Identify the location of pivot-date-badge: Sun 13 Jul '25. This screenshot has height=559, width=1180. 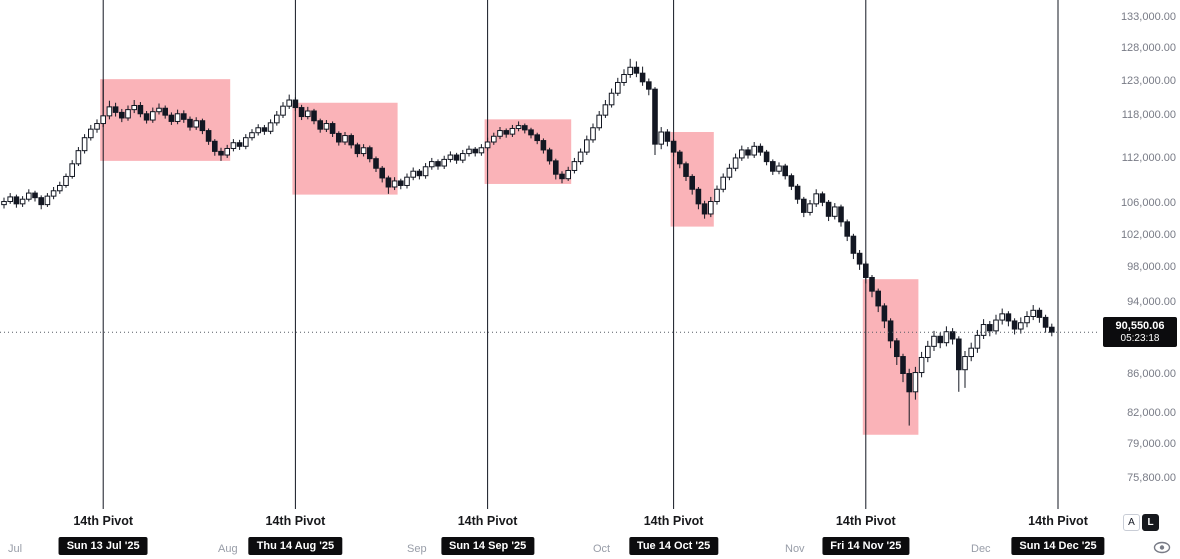
(103, 546).